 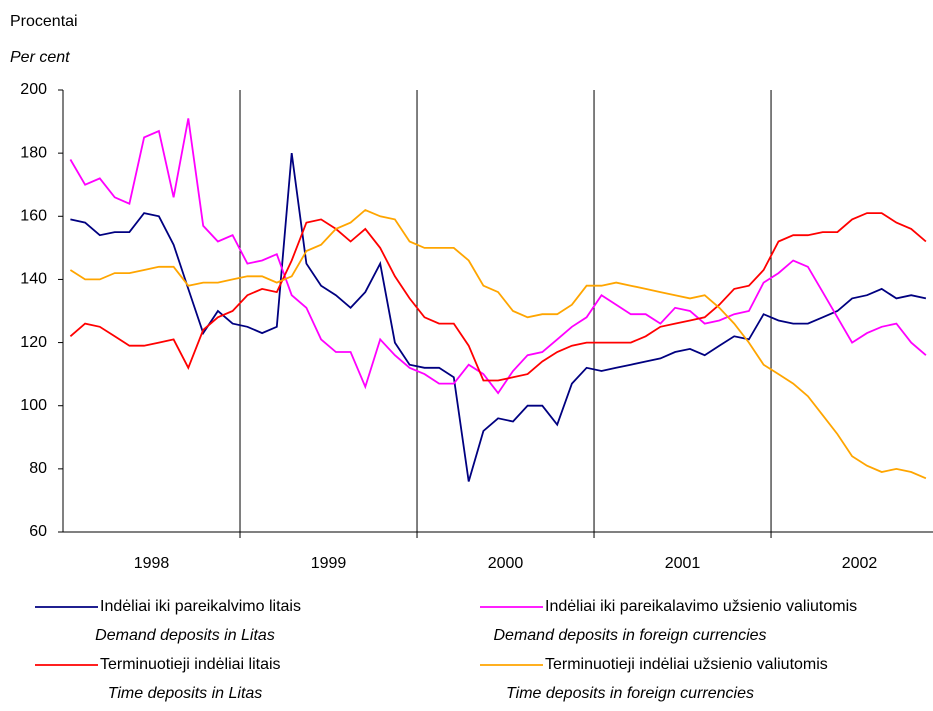 I want to click on y-axis-label-en: Per cent, so click(x=40, y=57).